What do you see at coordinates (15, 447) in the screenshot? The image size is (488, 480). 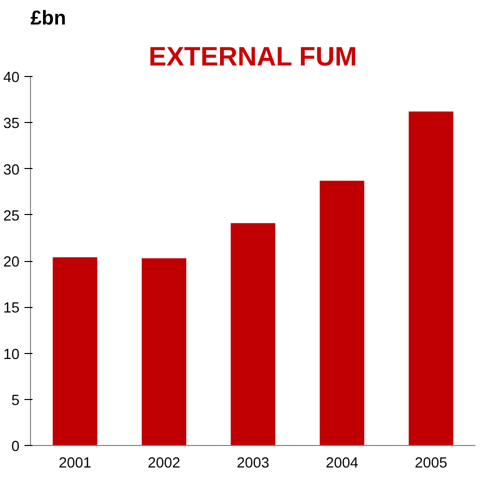 I see `y-tick-label: 0` at bounding box center [15, 447].